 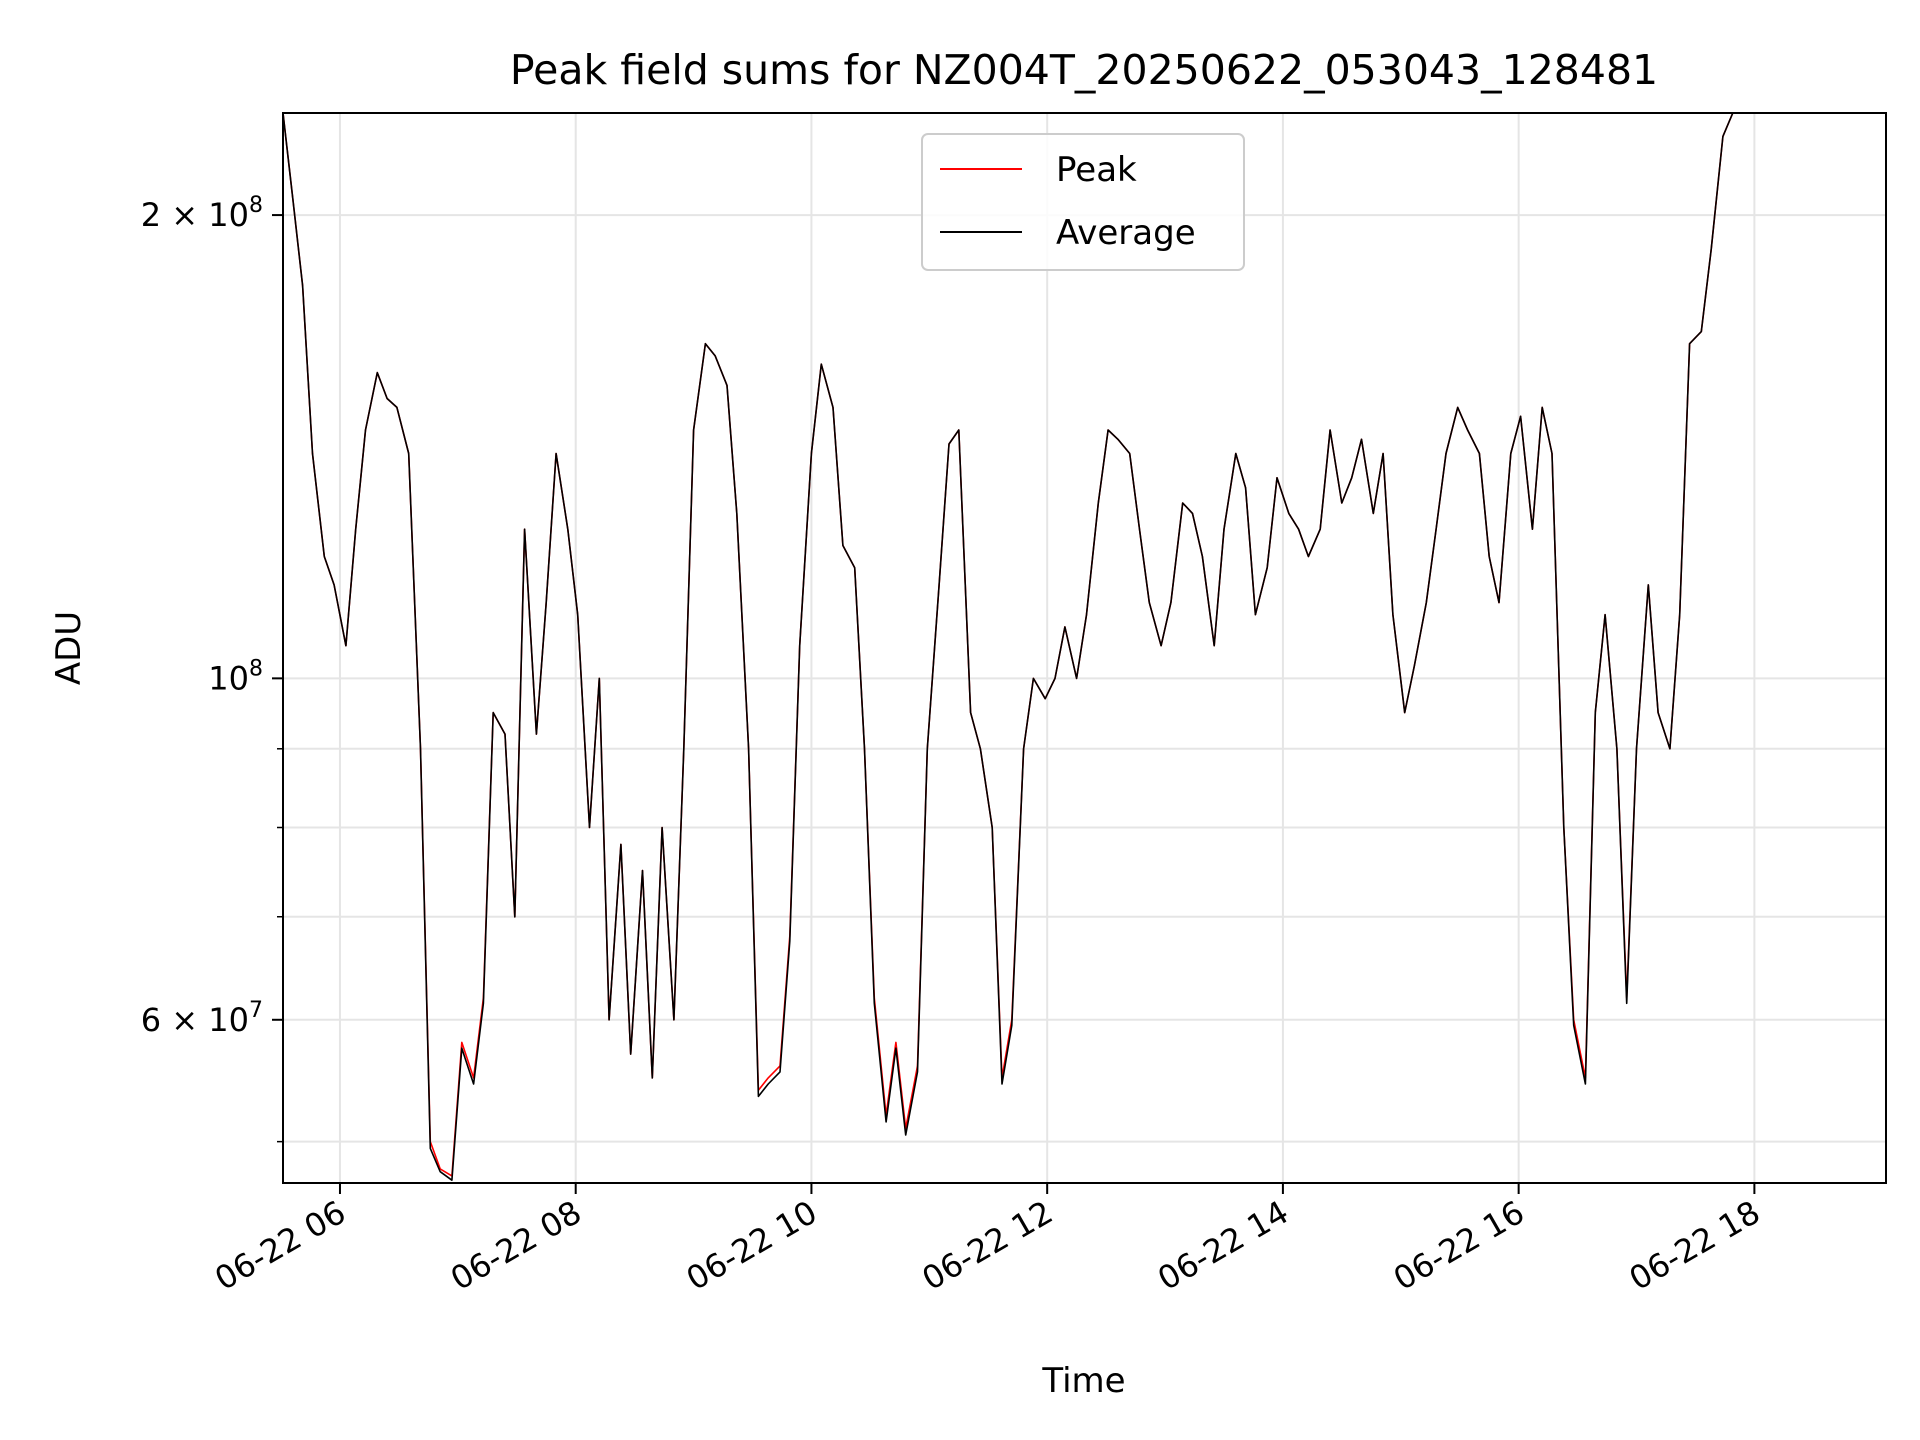 I want to click on y-axis-label: ADU, so click(x=69, y=648).